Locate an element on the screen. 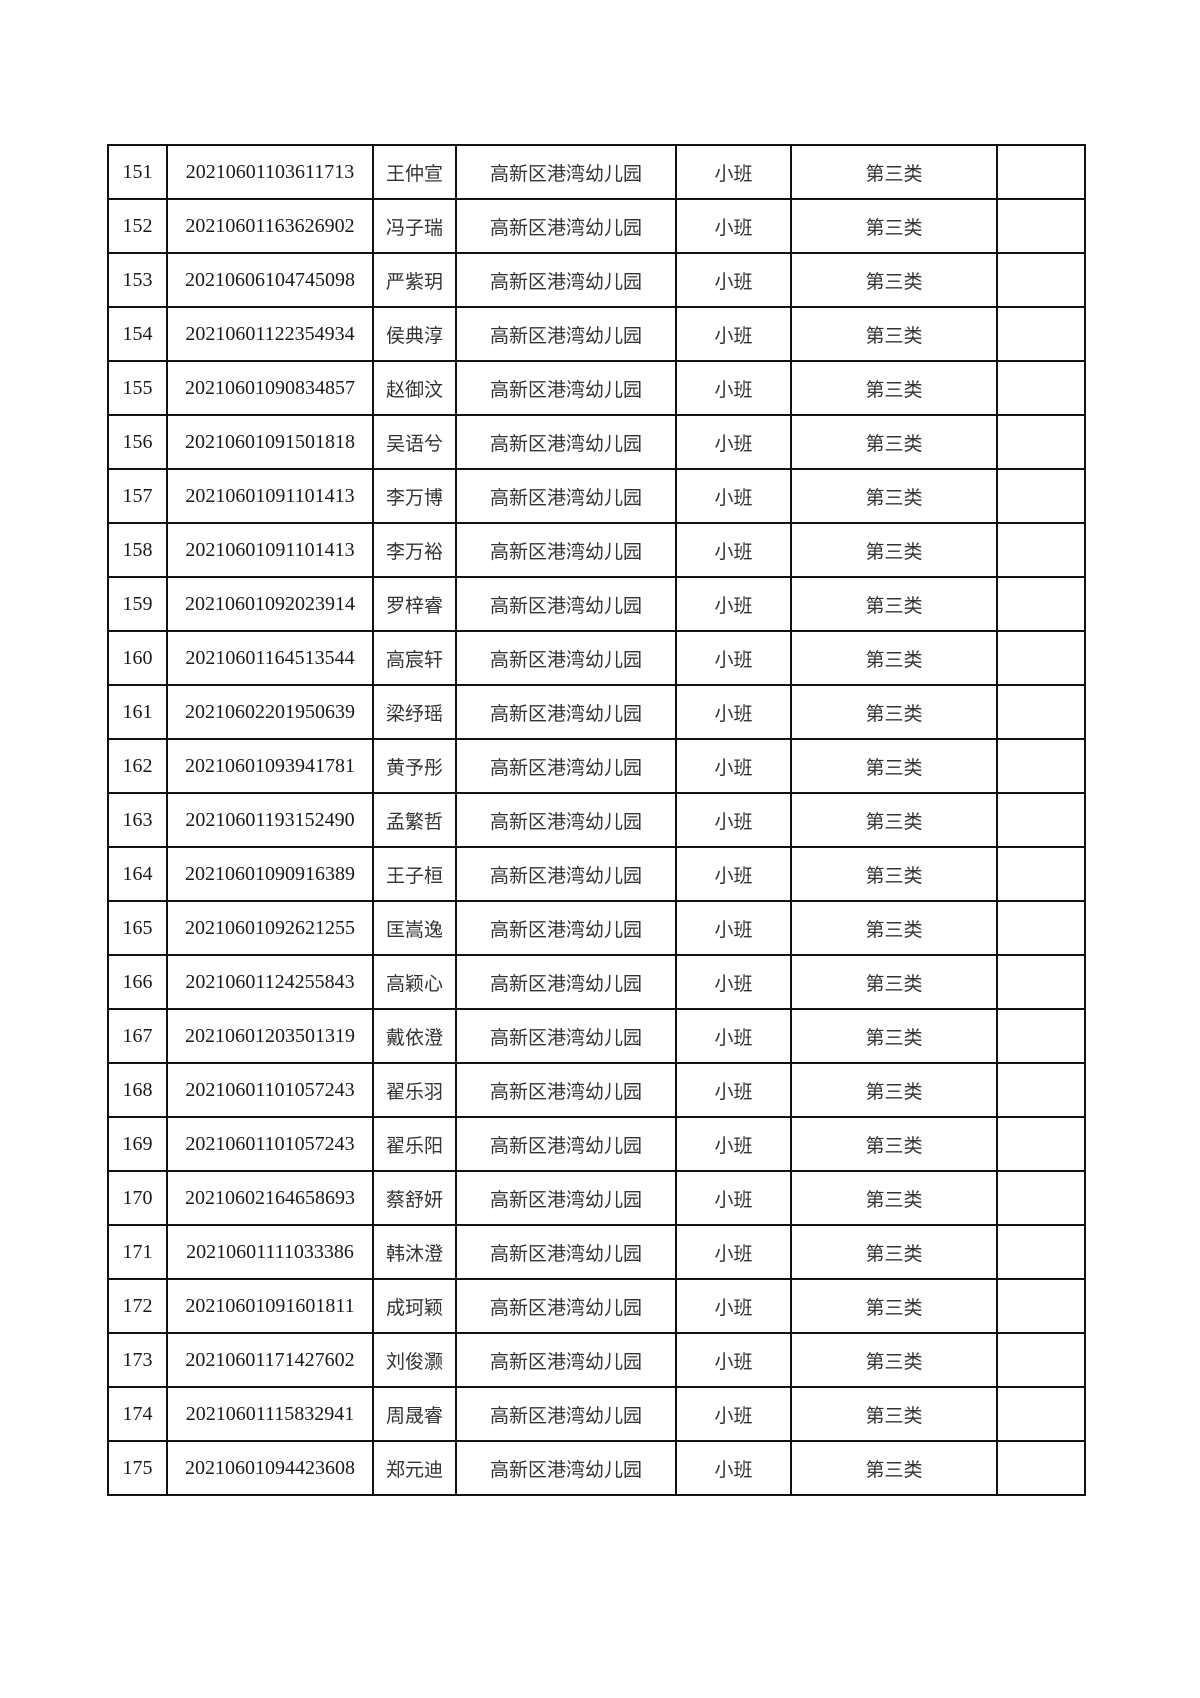 This screenshot has width=1200, height=1698. row-number-cell: 159 is located at coordinates (137, 604).